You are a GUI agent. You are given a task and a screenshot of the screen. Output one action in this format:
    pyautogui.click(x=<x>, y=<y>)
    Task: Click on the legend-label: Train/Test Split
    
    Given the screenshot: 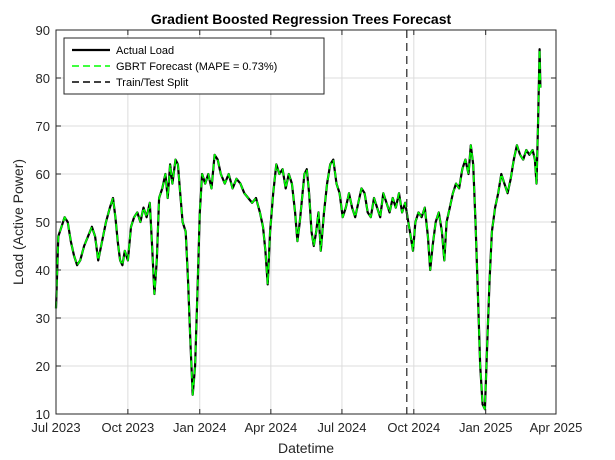 What is the action you would take?
    pyautogui.click(x=152, y=83)
    